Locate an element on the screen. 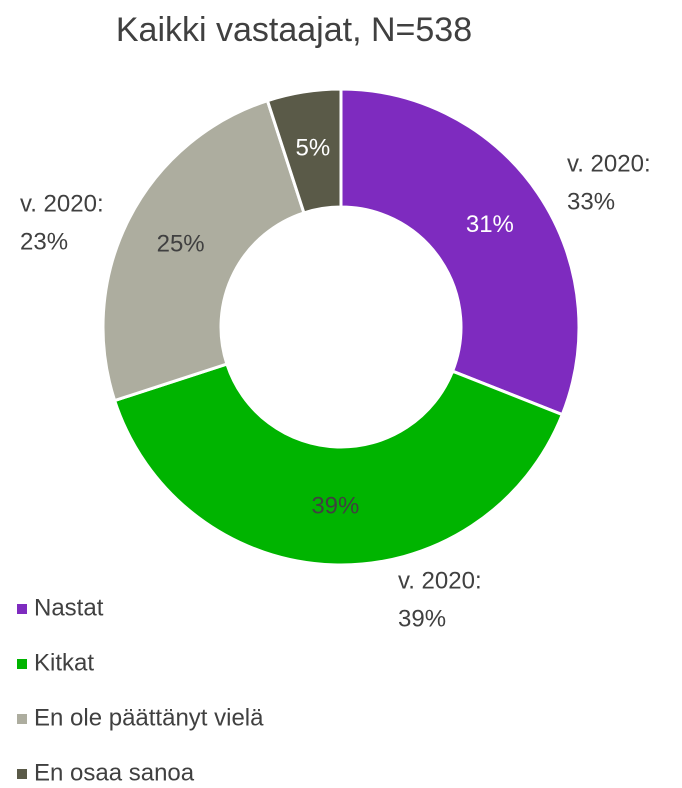 This screenshot has width=682, height=788. legend-label: Kitkat is located at coordinates (64, 662).